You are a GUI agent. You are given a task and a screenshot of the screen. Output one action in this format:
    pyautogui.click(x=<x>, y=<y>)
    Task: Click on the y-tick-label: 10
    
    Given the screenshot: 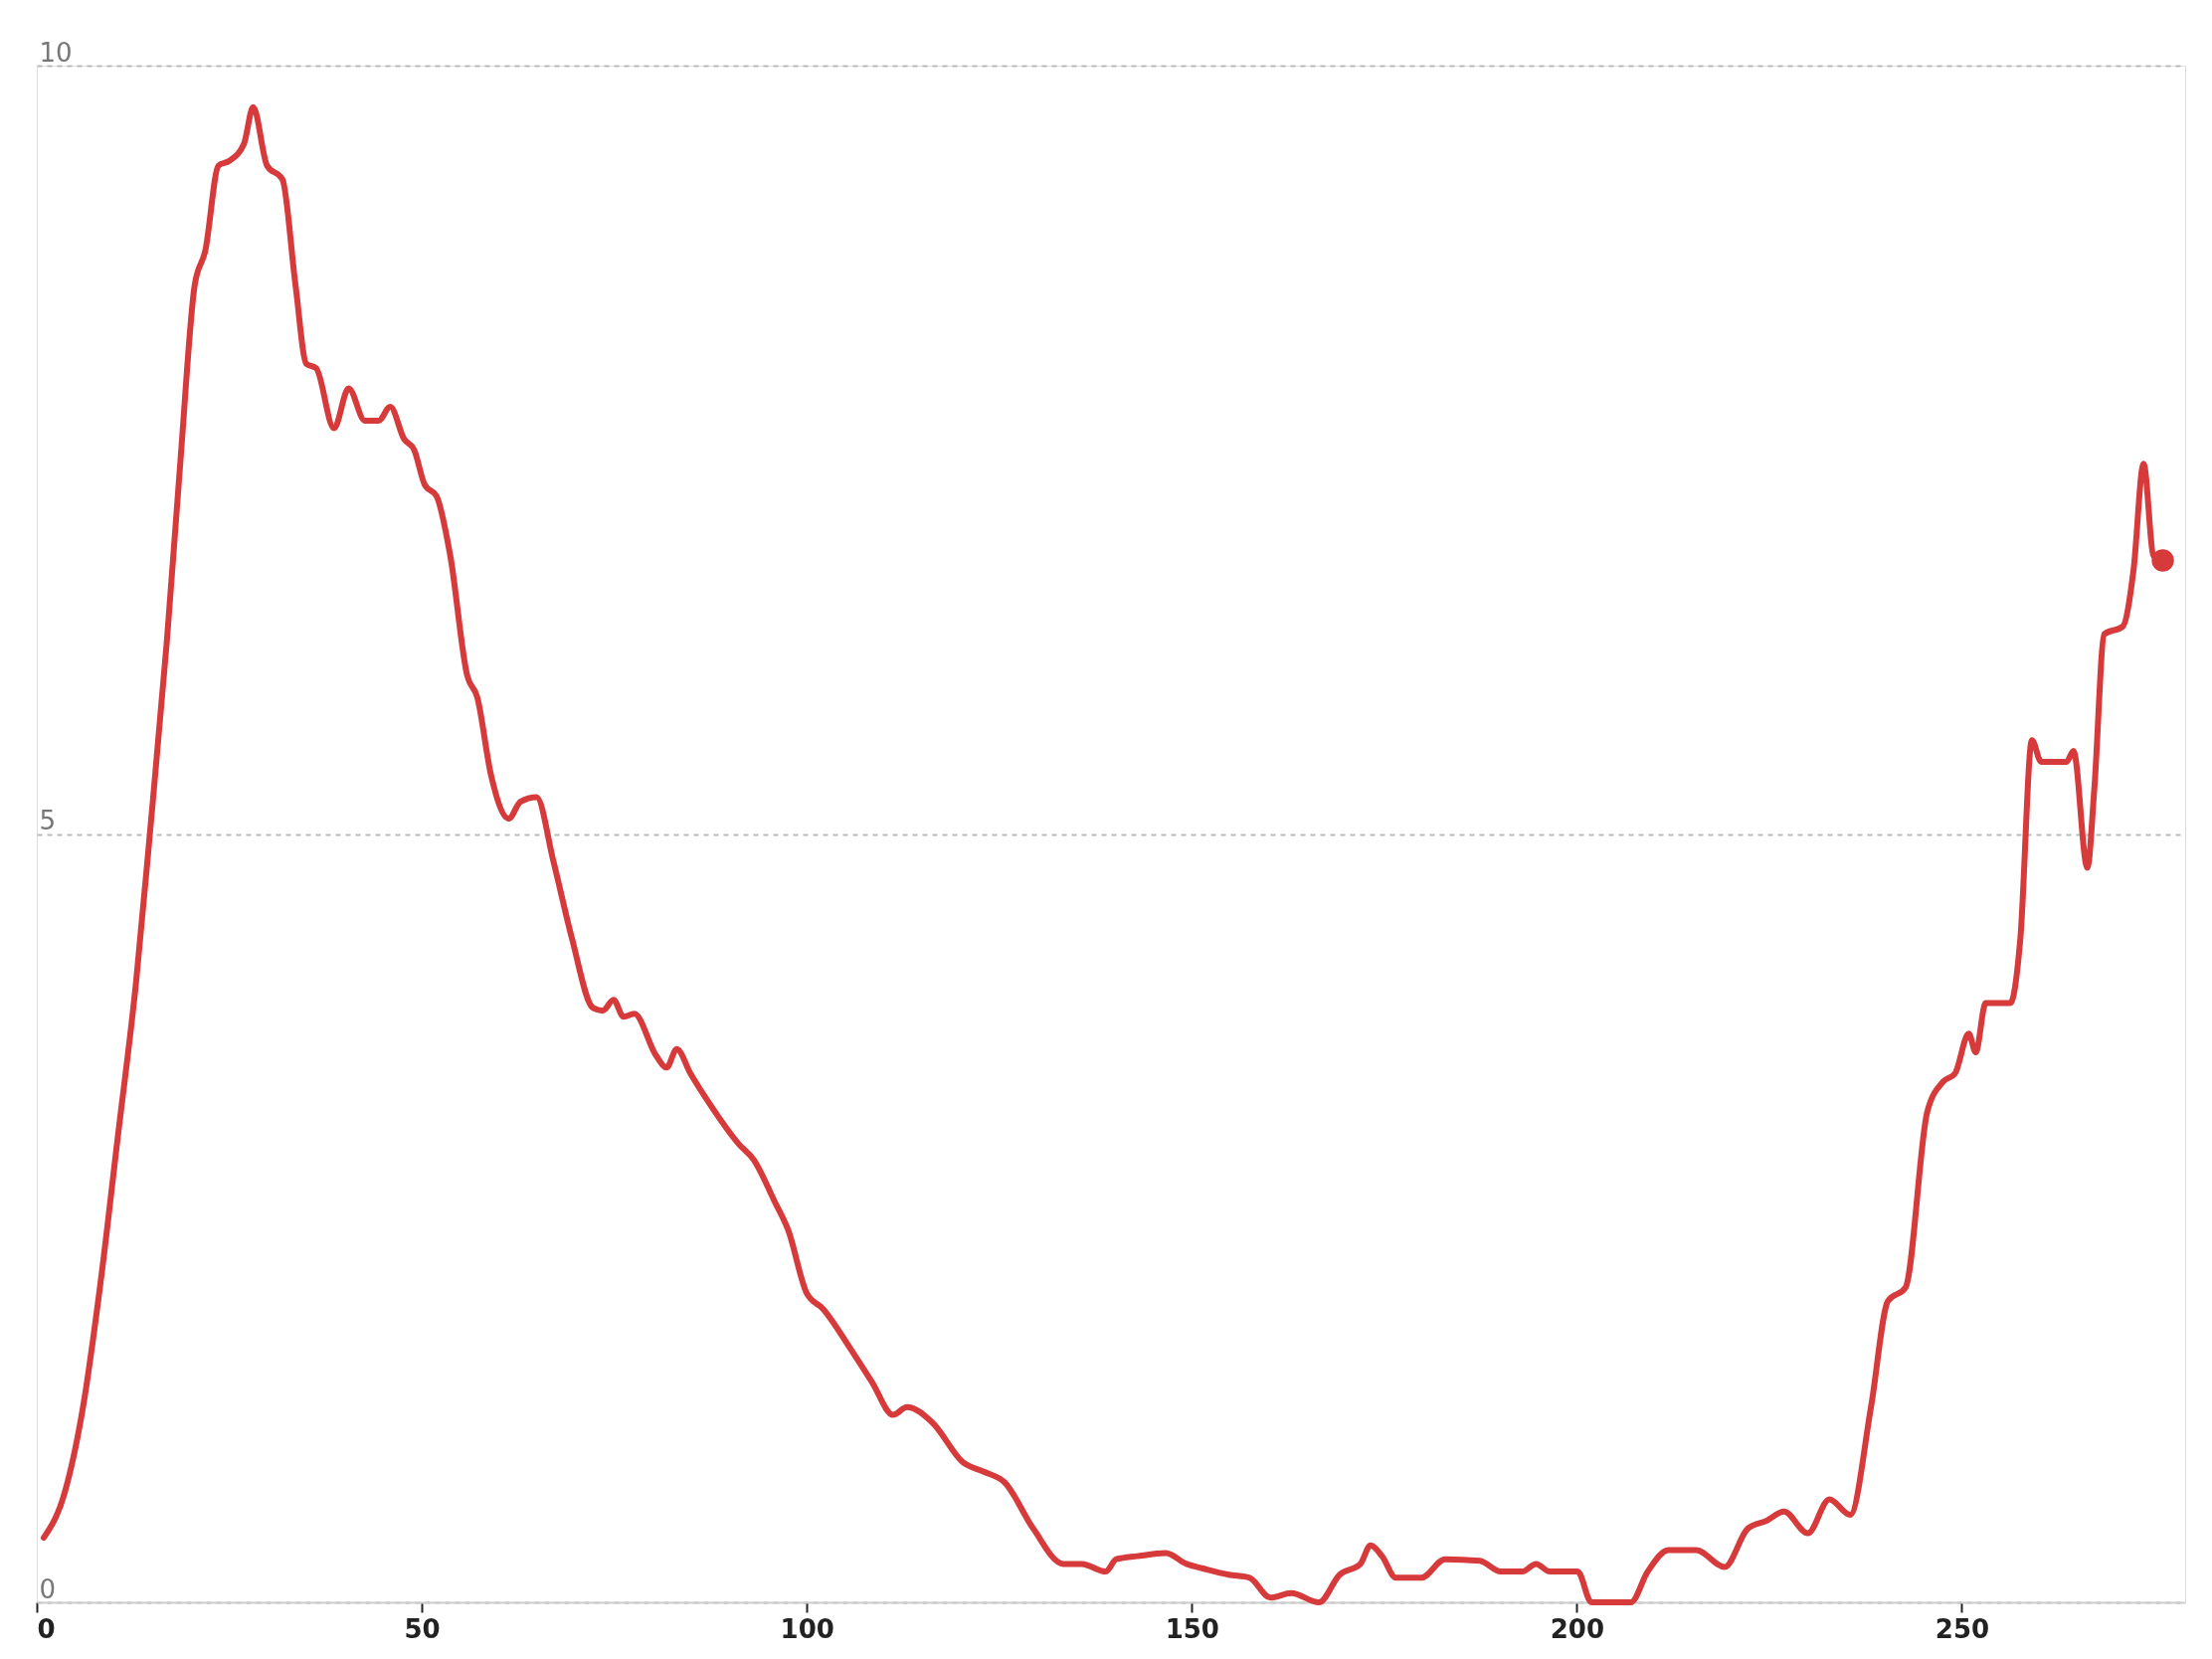 What is the action you would take?
    pyautogui.click(x=56, y=52)
    